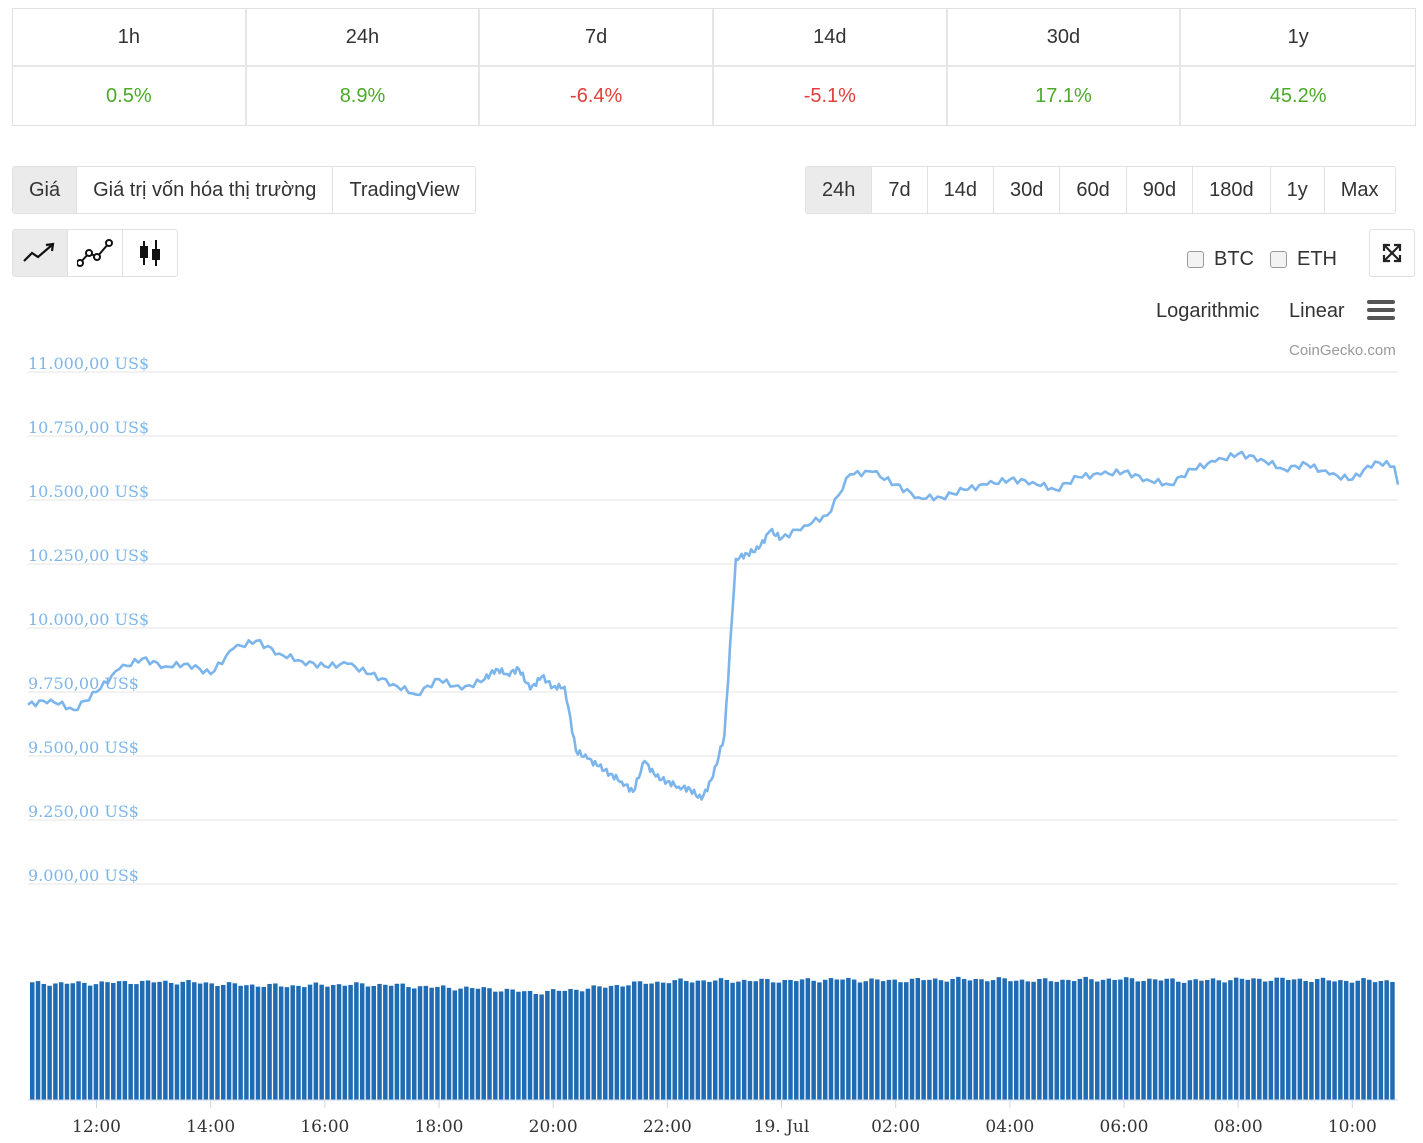 This screenshot has width=1423, height=1143. Describe the element at coordinates (363, 38) in the screenshot. I see `period-header: 24h` at that location.